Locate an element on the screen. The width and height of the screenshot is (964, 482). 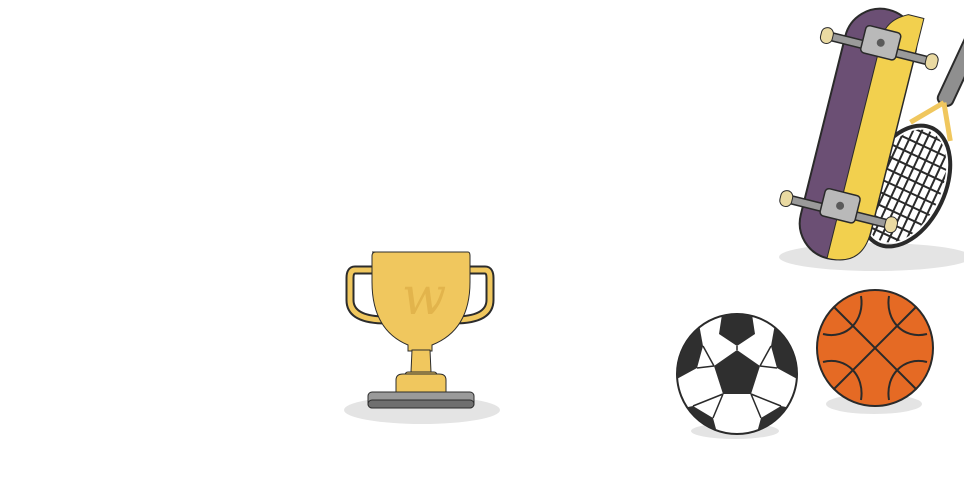
basketball-icon is located at coordinates (875, 348).